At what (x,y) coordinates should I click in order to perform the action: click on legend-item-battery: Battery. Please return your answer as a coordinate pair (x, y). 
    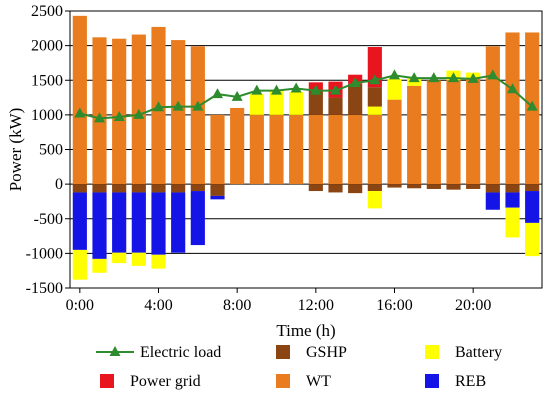
    Looking at the image, I should click on (463, 352).